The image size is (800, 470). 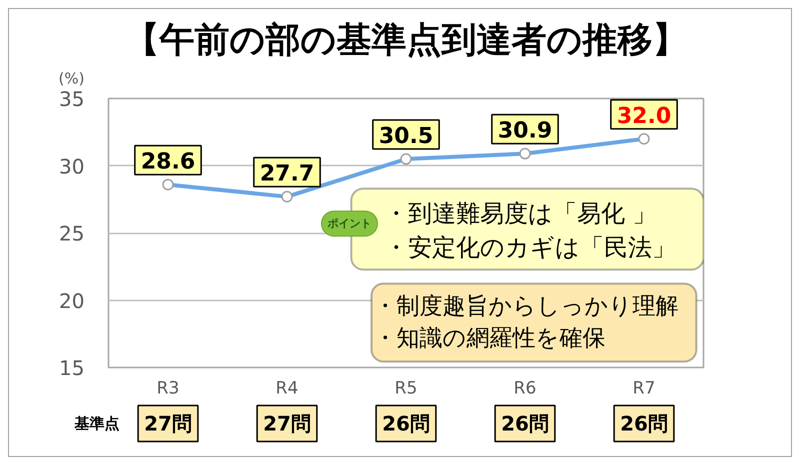 What do you see at coordinates (349, 223) in the screenshot?
I see `annotation: ポイント` at bounding box center [349, 223].